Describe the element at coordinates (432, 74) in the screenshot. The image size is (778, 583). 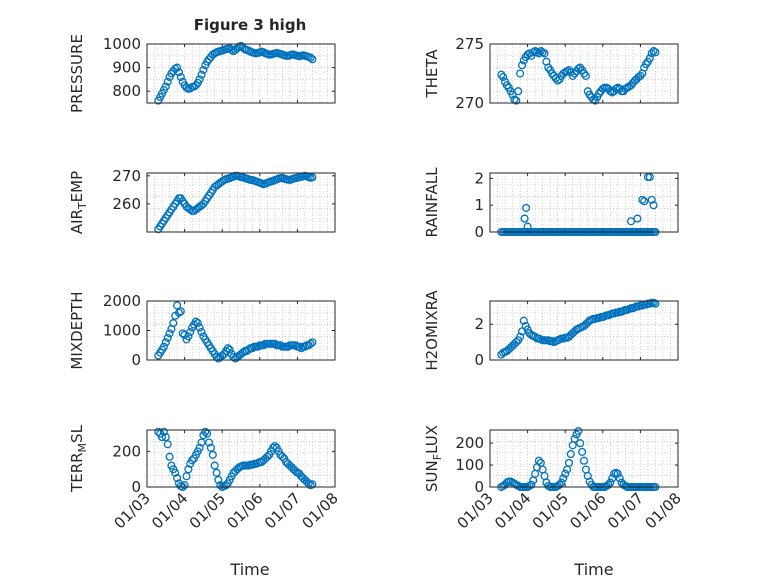
I see `theta-y-label: THETA` at that location.